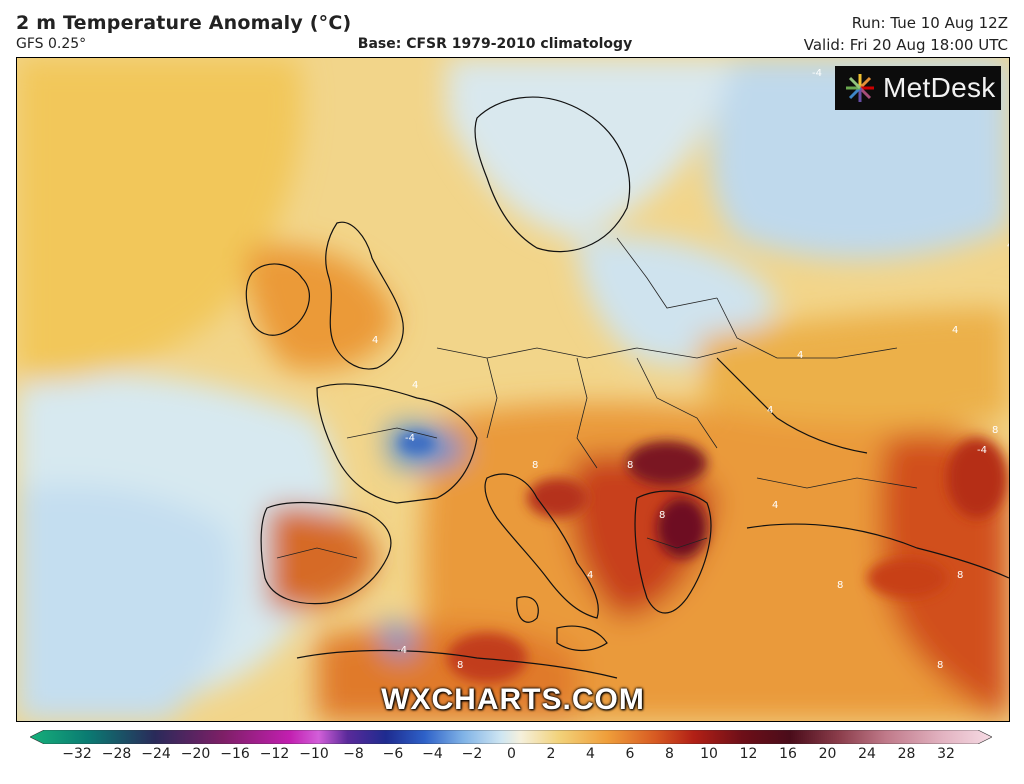  I want to click on scale-tick-label: 28, so click(906, 754).